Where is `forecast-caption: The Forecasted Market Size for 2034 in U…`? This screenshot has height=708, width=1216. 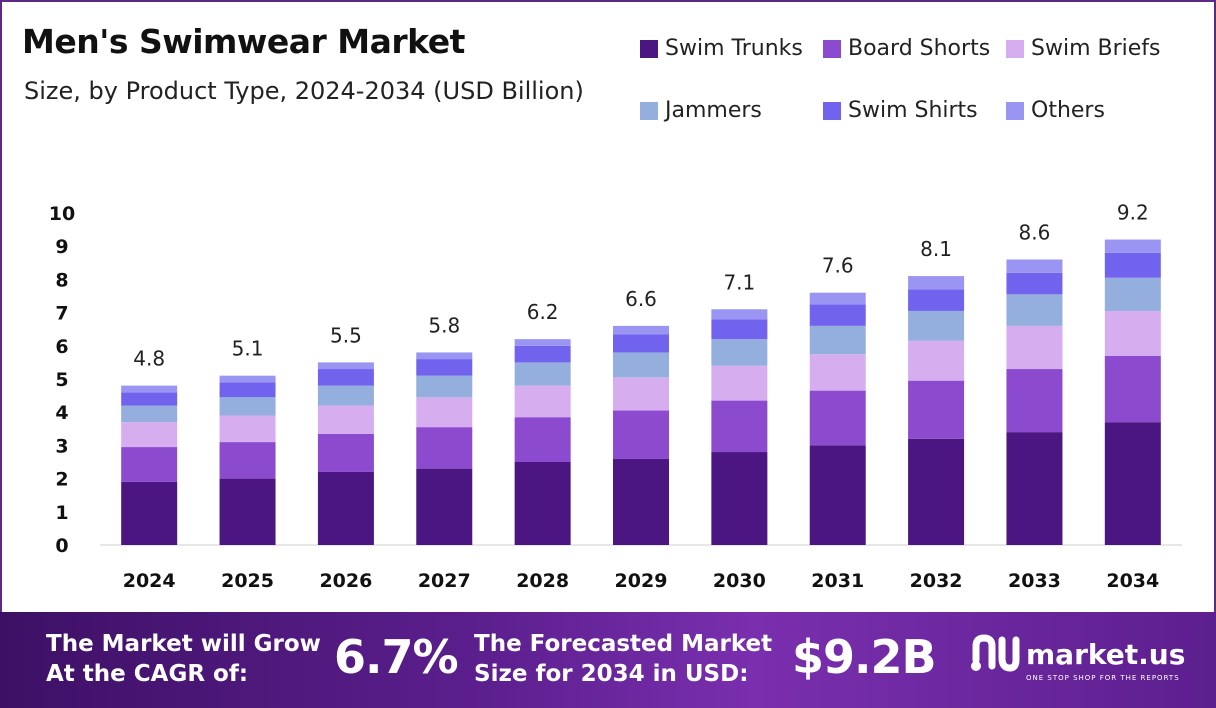
forecast-caption: The Forecasted Market Size for 2034 in U… is located at coordinates (623, 659).